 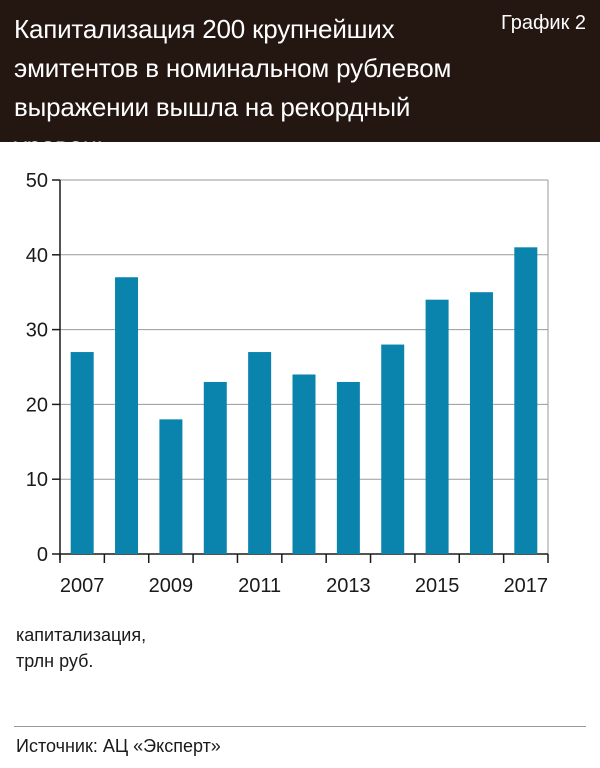 What do you see at coordinates (82, 453) in the screenshot?
I see `bar-2007` at bounding box center [82, 453].